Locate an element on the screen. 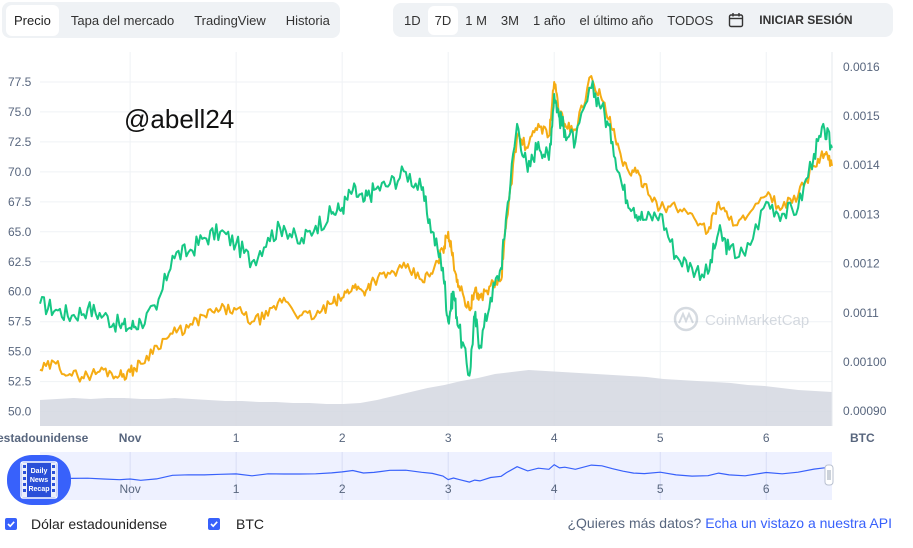 The width and height of the screenshot is (913, 548). volume-area is located at coordinates (436, 398).